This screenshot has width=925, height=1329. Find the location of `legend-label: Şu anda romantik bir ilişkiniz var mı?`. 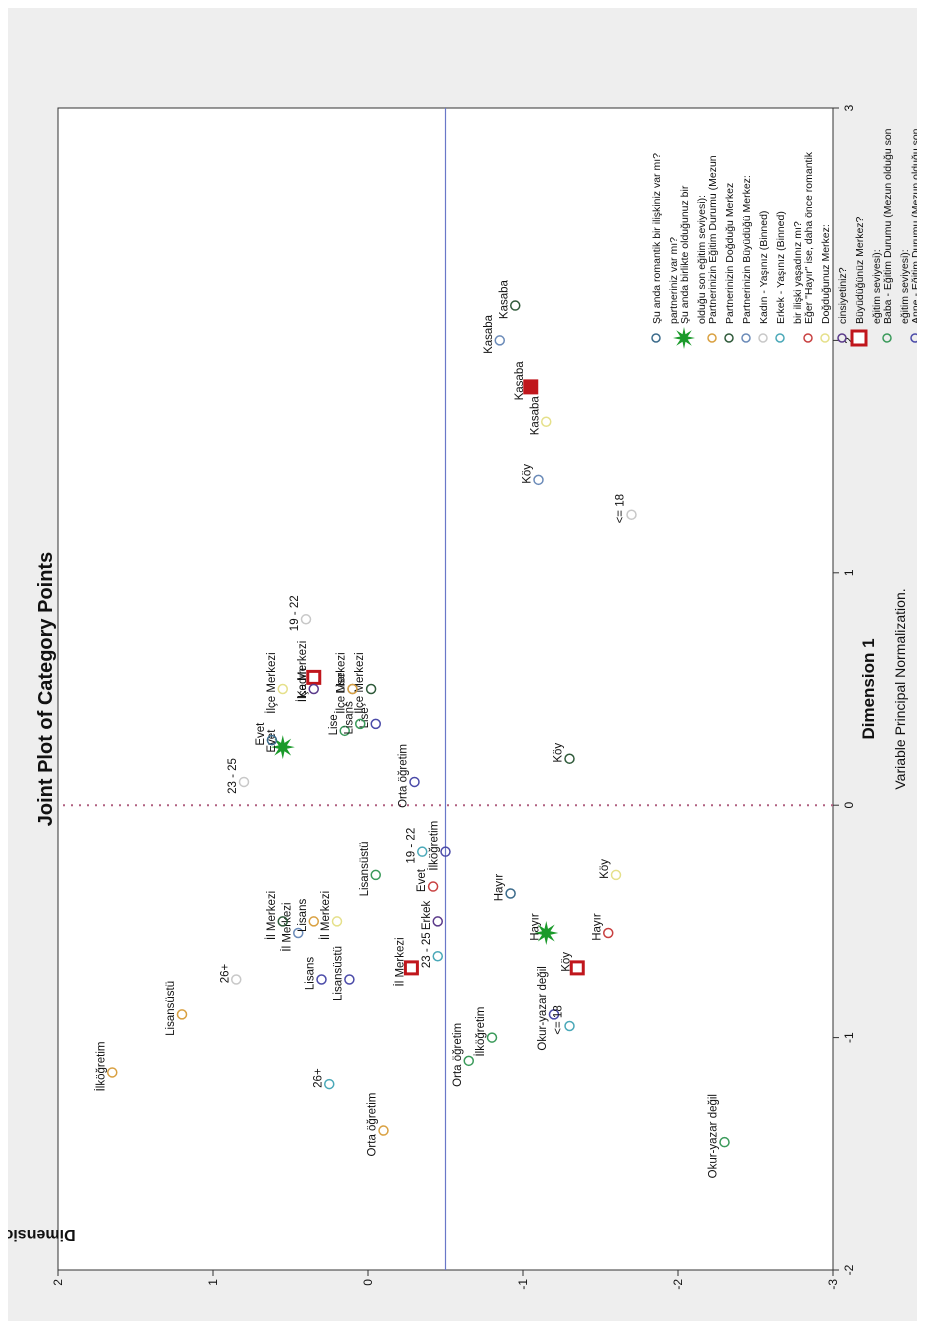

legend-label: Şu anda romantik bir ilişkiniz var mı? is located at coordinates (657, 238).